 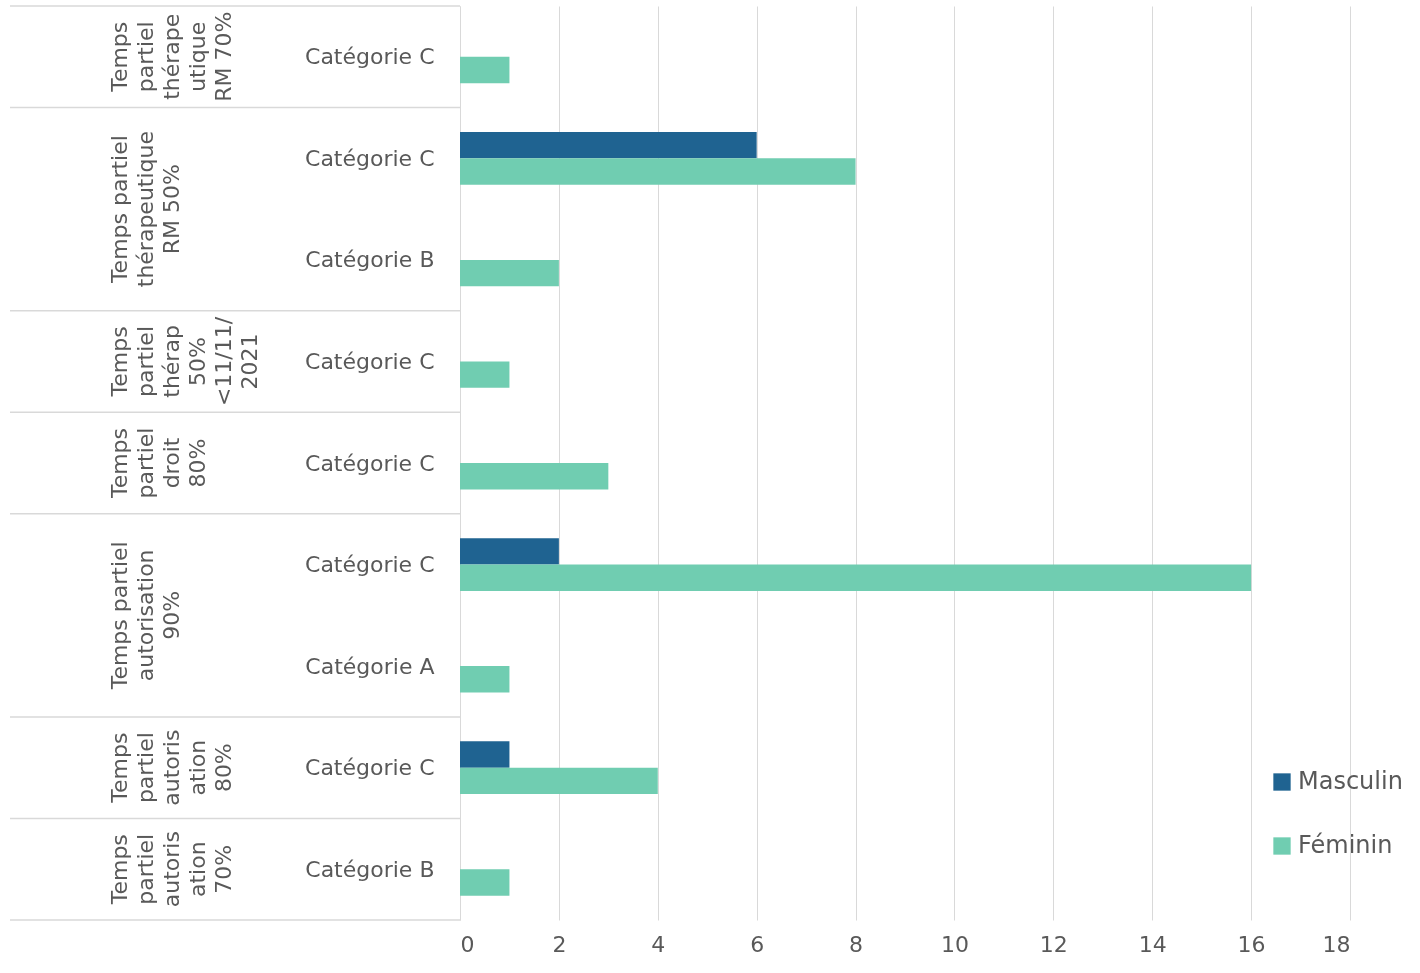 I want to click on x-tick-label: 6, so click(x=757, y=944).